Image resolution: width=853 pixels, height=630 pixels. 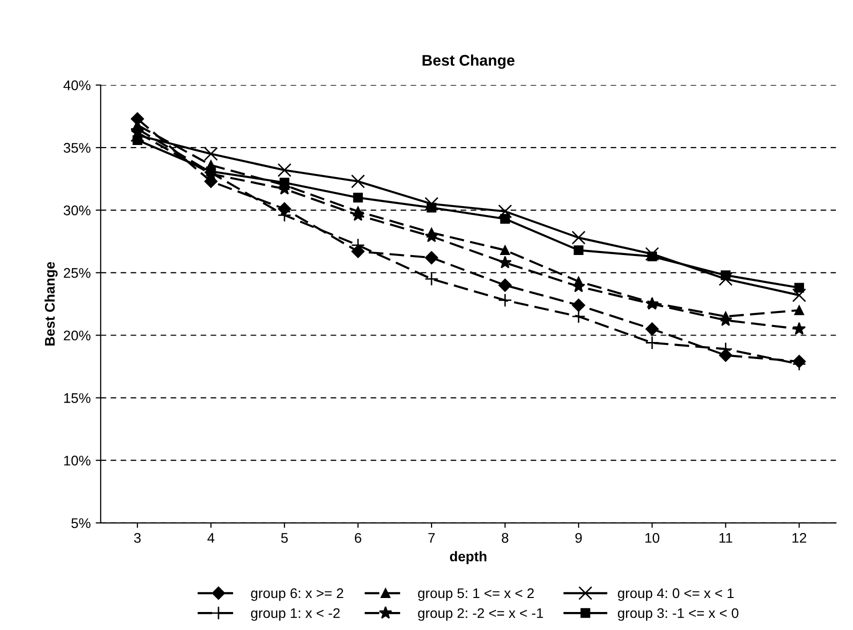 What do you see at coordinates (284, 538) in the screenshot?
I see `x-tick-label: 5` at bounding box center [284, 538].